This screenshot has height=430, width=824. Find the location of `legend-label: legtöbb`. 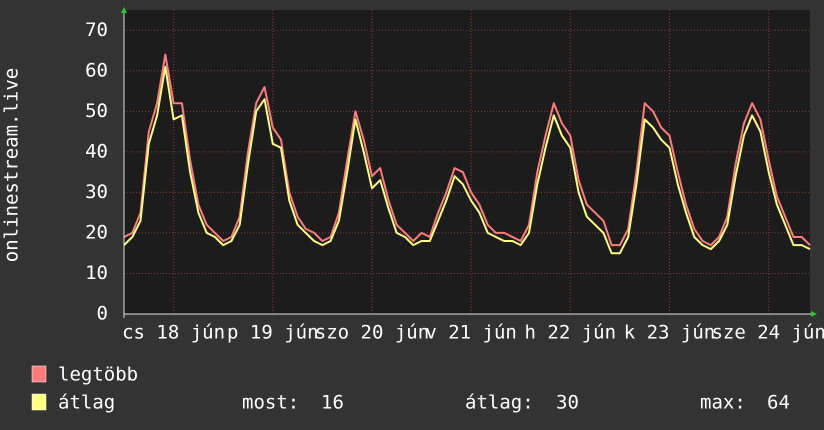

legend-label: legtöbb is located at coordinates (98, 375).